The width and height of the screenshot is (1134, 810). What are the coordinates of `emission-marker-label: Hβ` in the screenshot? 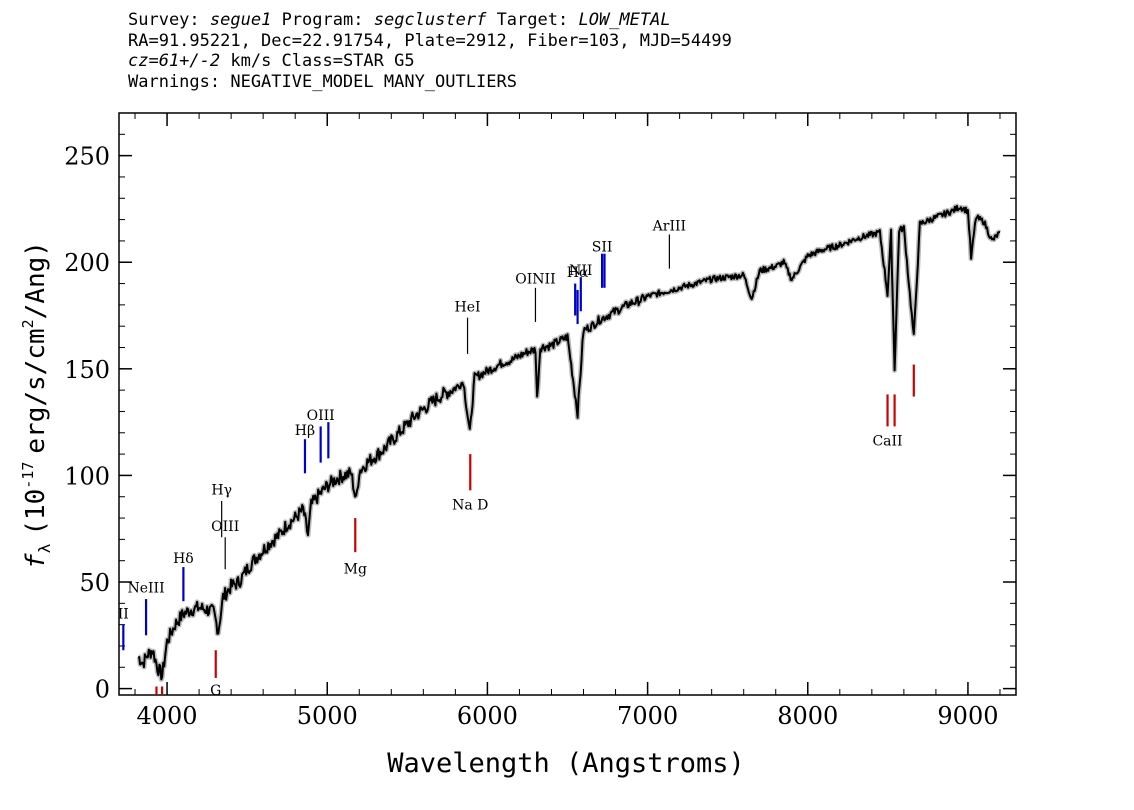 It's located at (305, 431).